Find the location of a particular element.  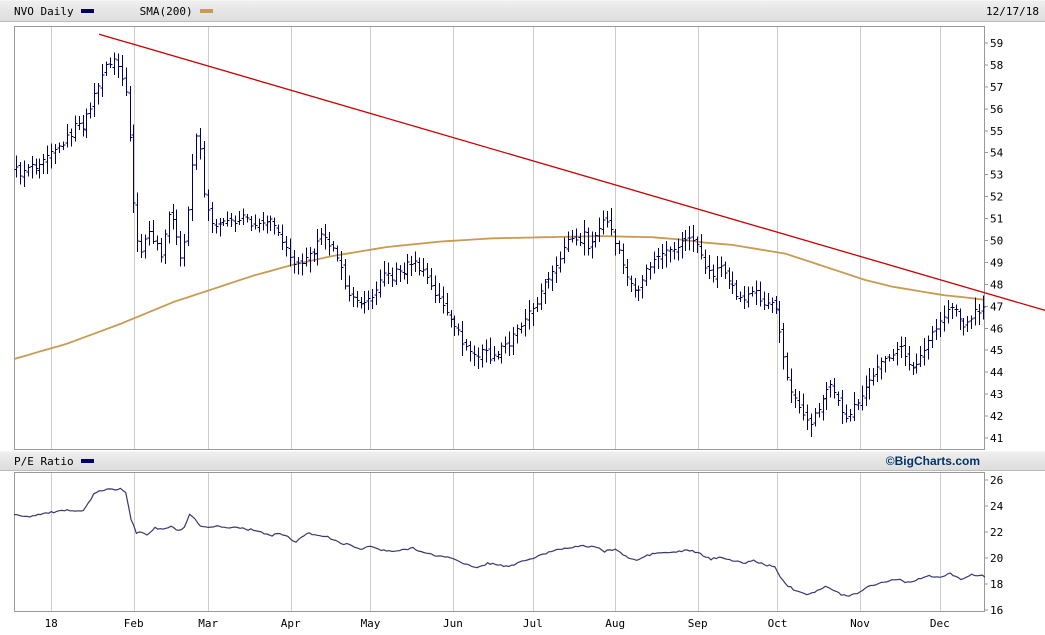

svg-text: 59 is located at coordinates (996, 43).